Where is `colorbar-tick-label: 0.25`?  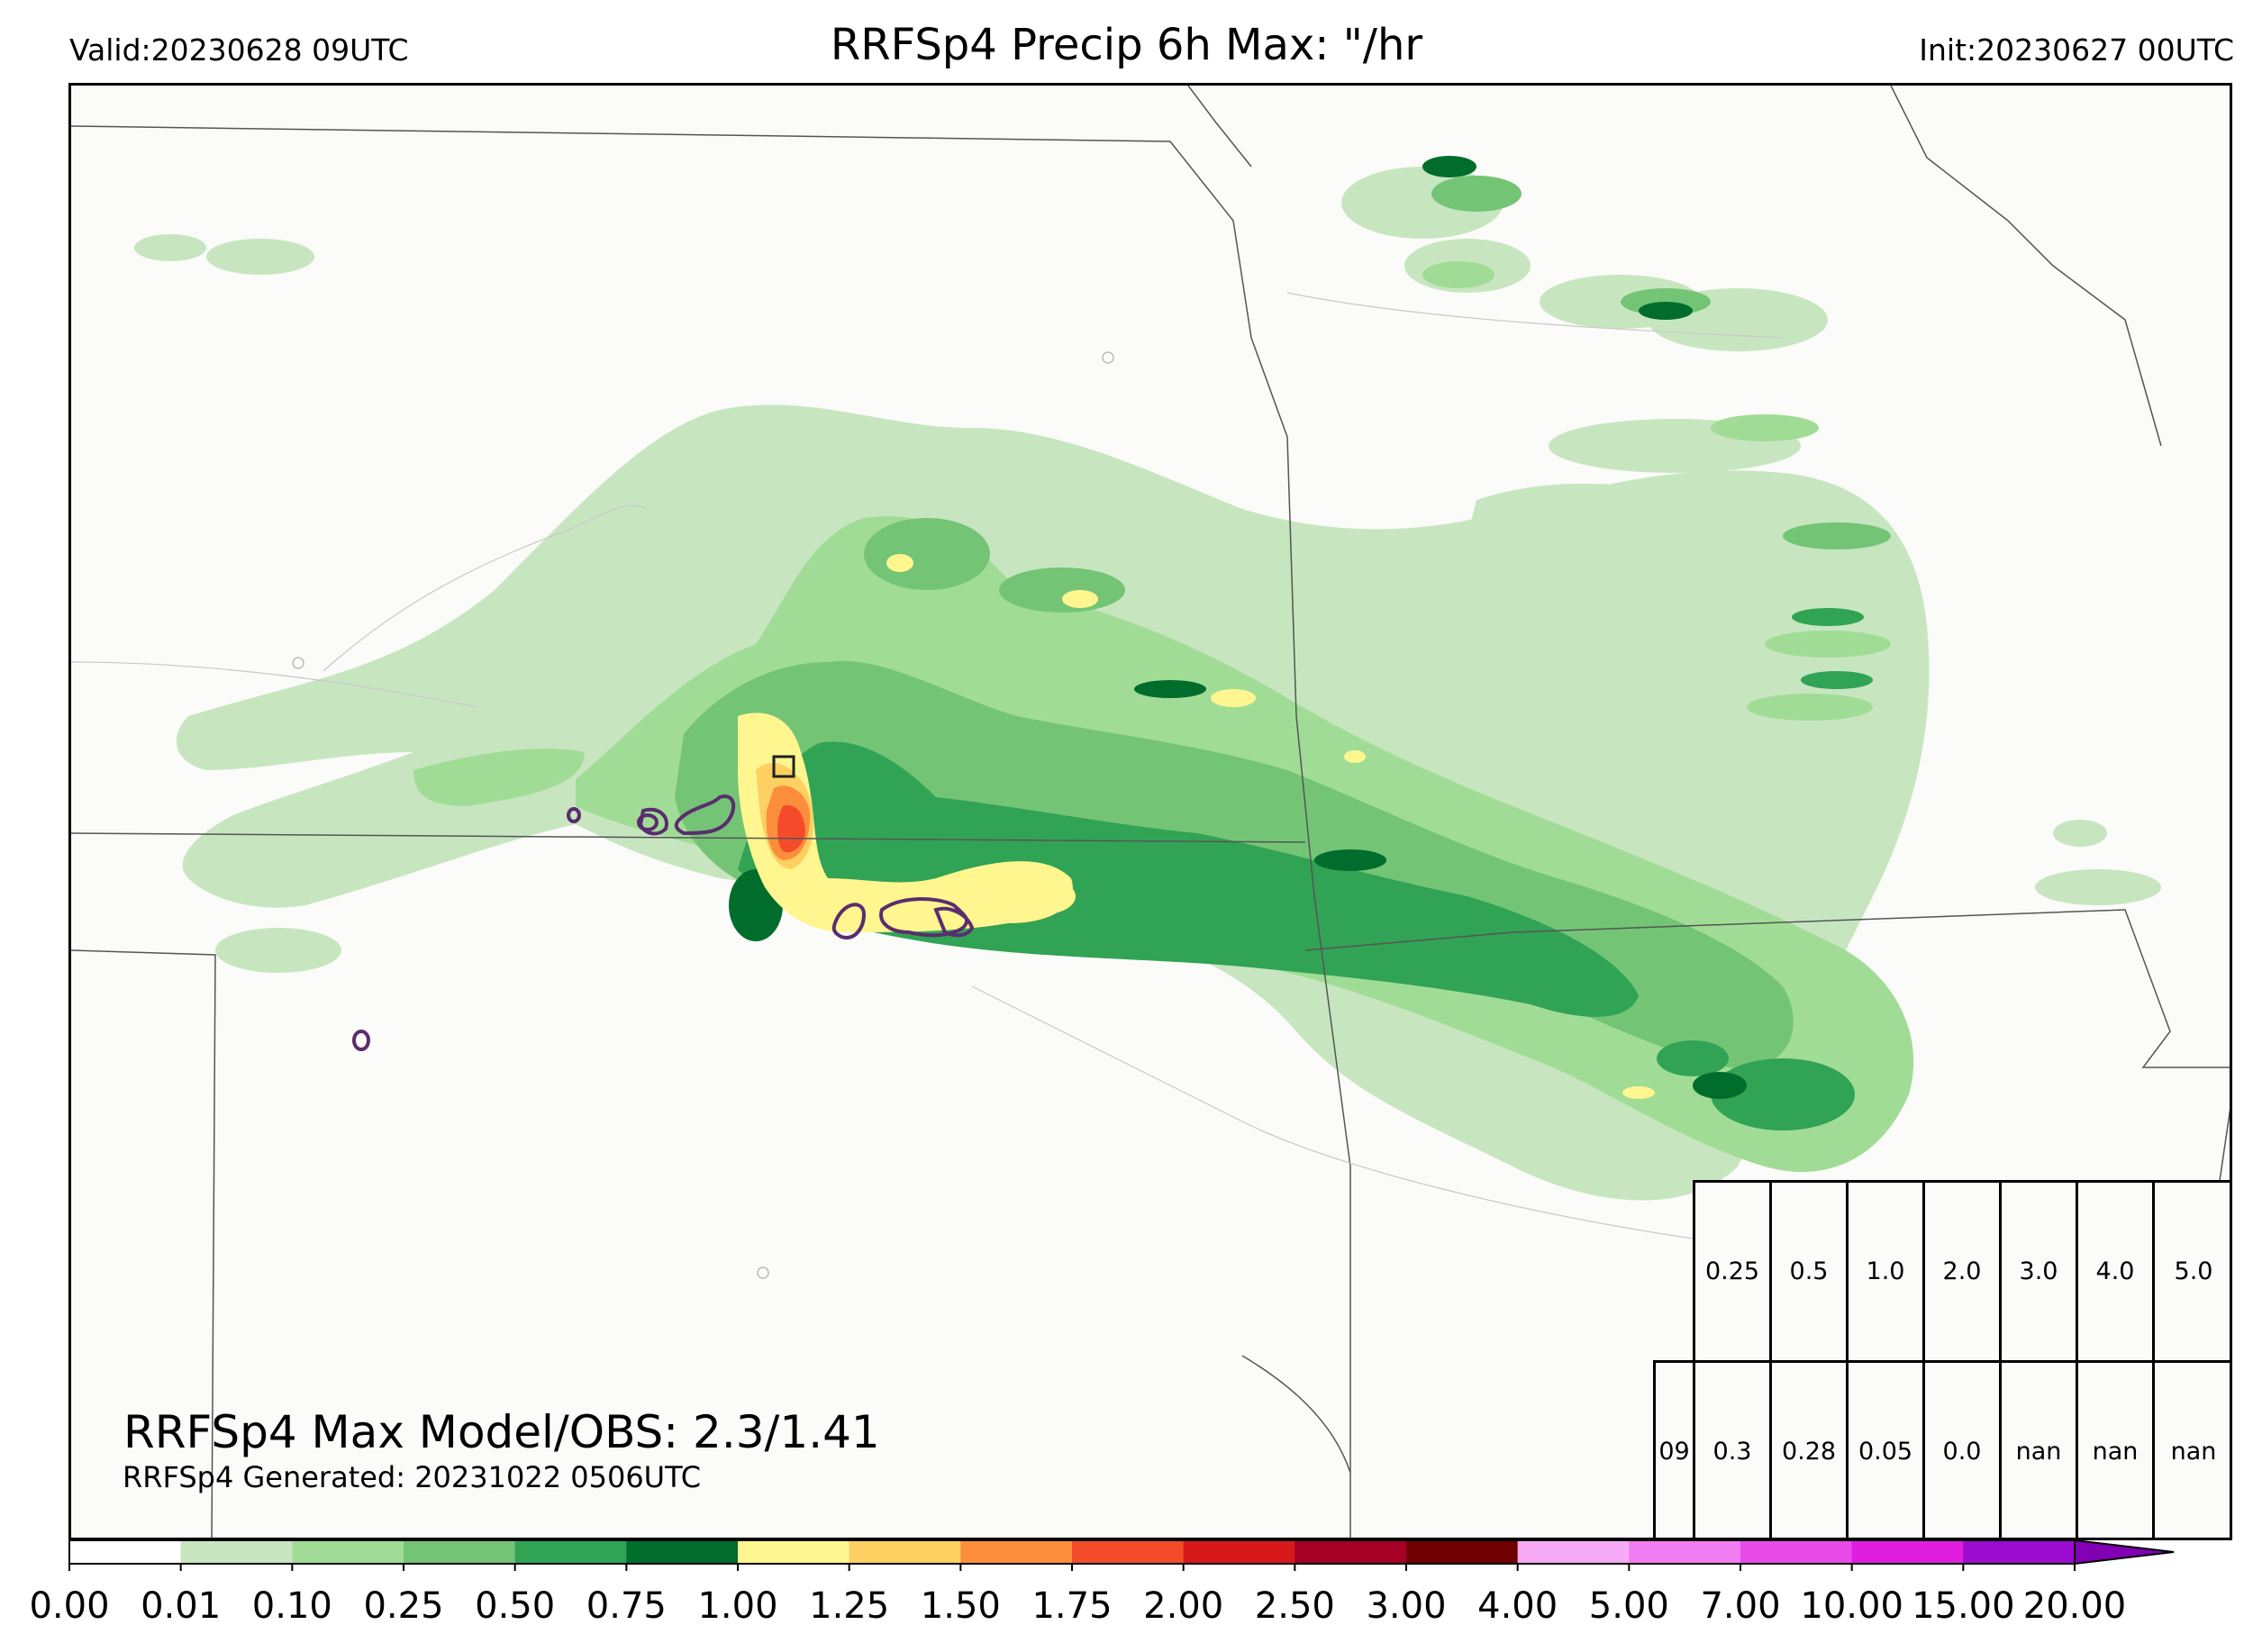 colorbar-tick-label: 0.25 is located at coordinates (403, 1606).